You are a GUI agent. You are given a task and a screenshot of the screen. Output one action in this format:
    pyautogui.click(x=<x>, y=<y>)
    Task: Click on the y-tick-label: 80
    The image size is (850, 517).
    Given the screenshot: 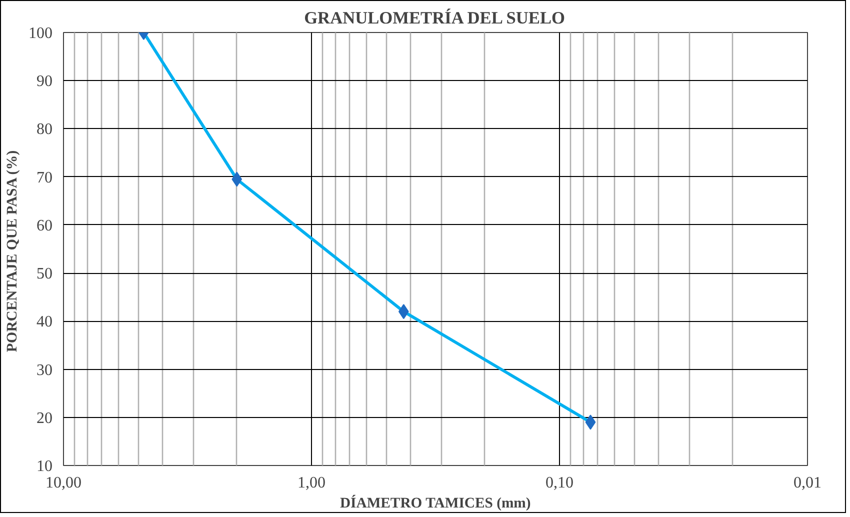 What is the action you would take?
    pyautogui.click(x=44, y=129)
    